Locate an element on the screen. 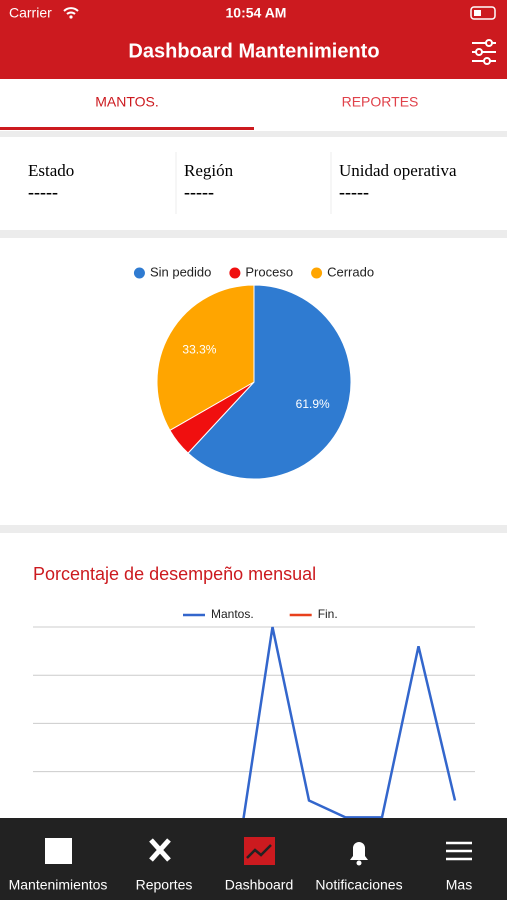 This screenshot has height=900, width=507. bell-clapper is located at coordinates (359, 863).